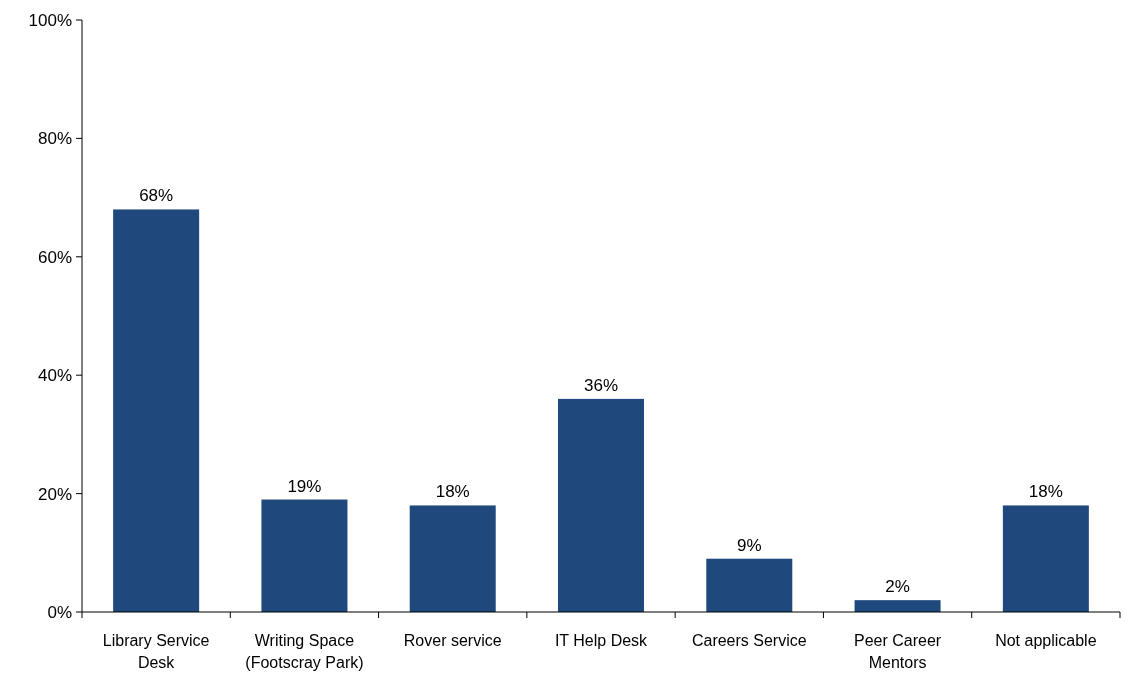 The height and width of the screenshot is (673, 1125). I want to click on data-label: 36%, so click(601, 385).